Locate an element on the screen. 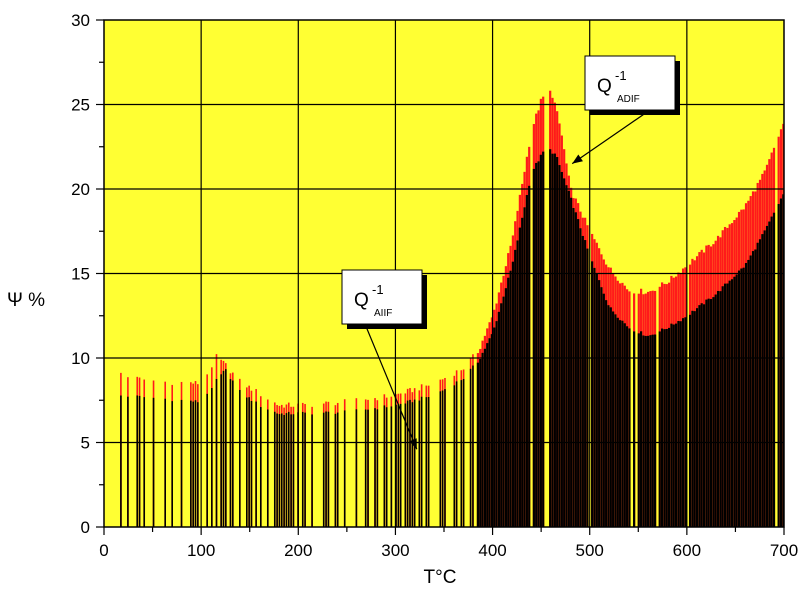  annotation-box is located at coordinates (382, 297).